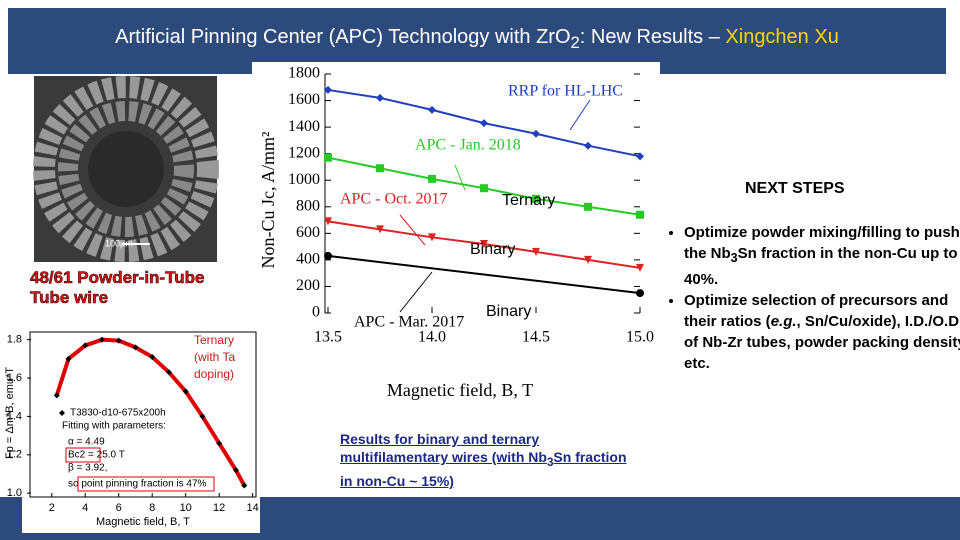  Describe the element at coordinates (268, 200) in the screenshot. I see `y-axis-label: Non-Cu Jc, A/mm²` at that location.